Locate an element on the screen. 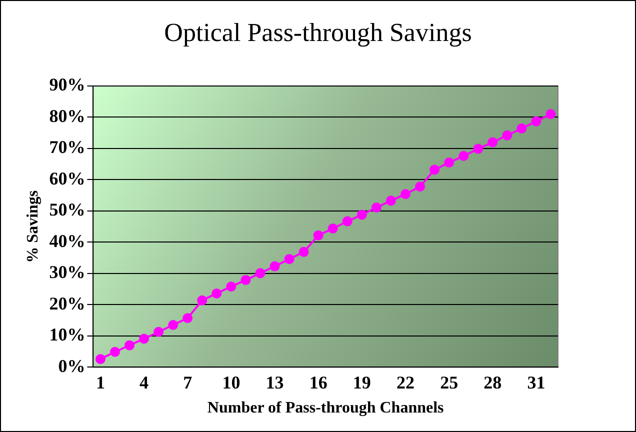 This screenshot has width=636, height=432. y-tick-label: 60% is located at coordinates (67, 178).